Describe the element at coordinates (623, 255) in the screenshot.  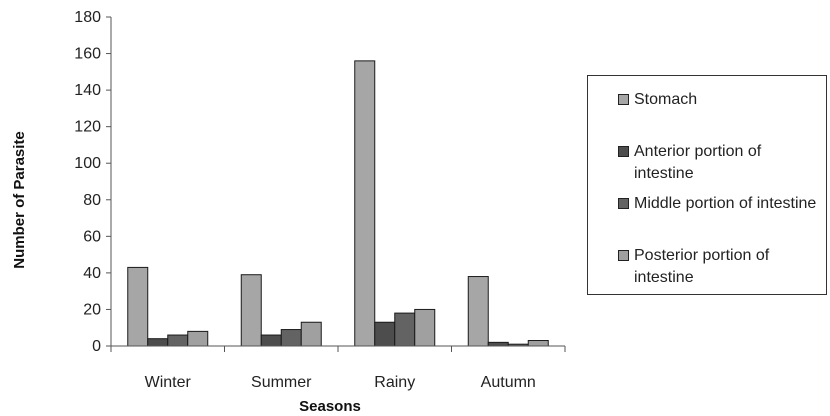
I see `legend-swatch-posterior` at that location.